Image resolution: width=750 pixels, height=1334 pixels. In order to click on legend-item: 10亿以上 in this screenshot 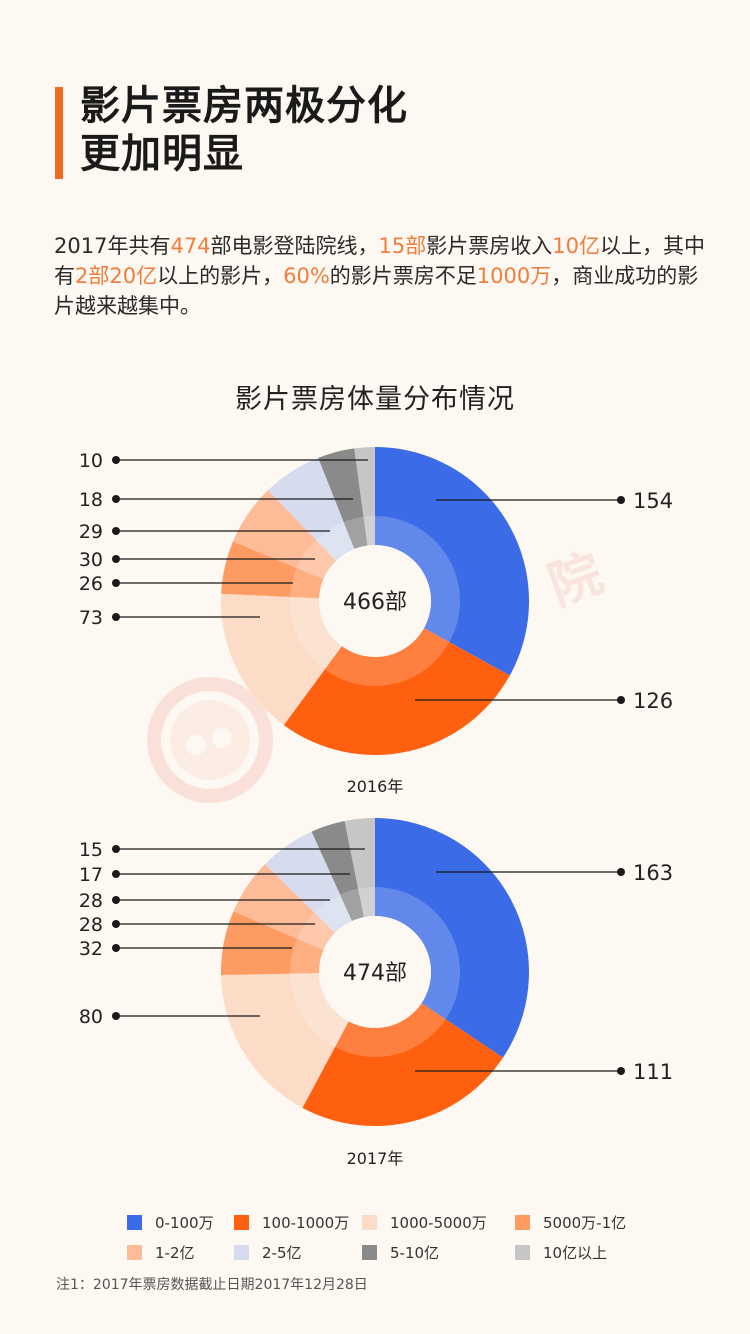, I will do `click(561, 1252)`.